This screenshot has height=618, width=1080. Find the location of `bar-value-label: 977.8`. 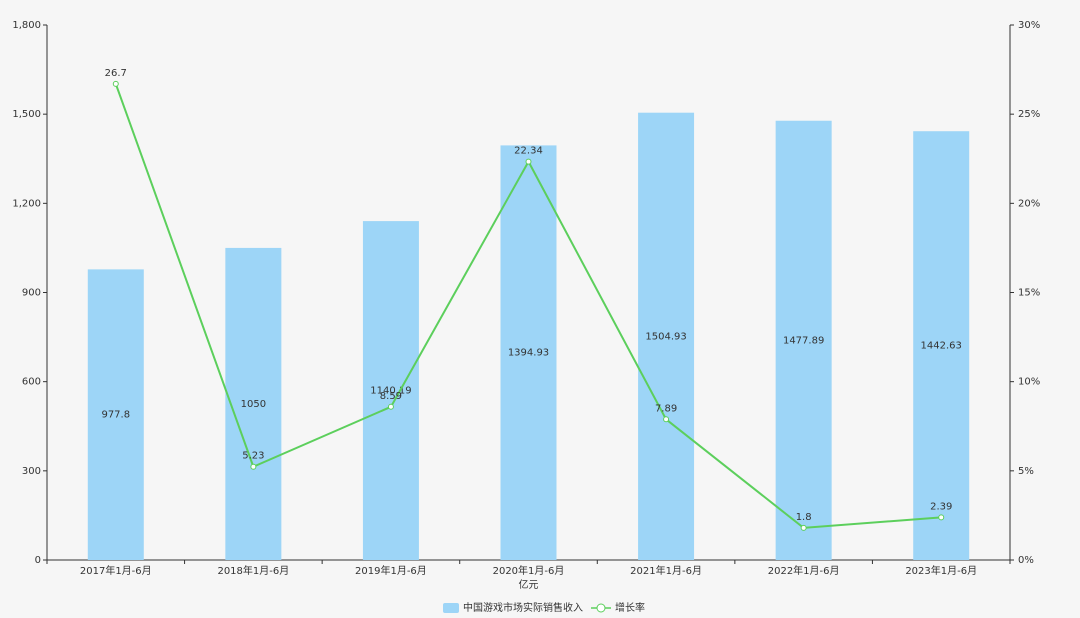

bar-value-label: 977.8 is located at coordinates (115, 415).